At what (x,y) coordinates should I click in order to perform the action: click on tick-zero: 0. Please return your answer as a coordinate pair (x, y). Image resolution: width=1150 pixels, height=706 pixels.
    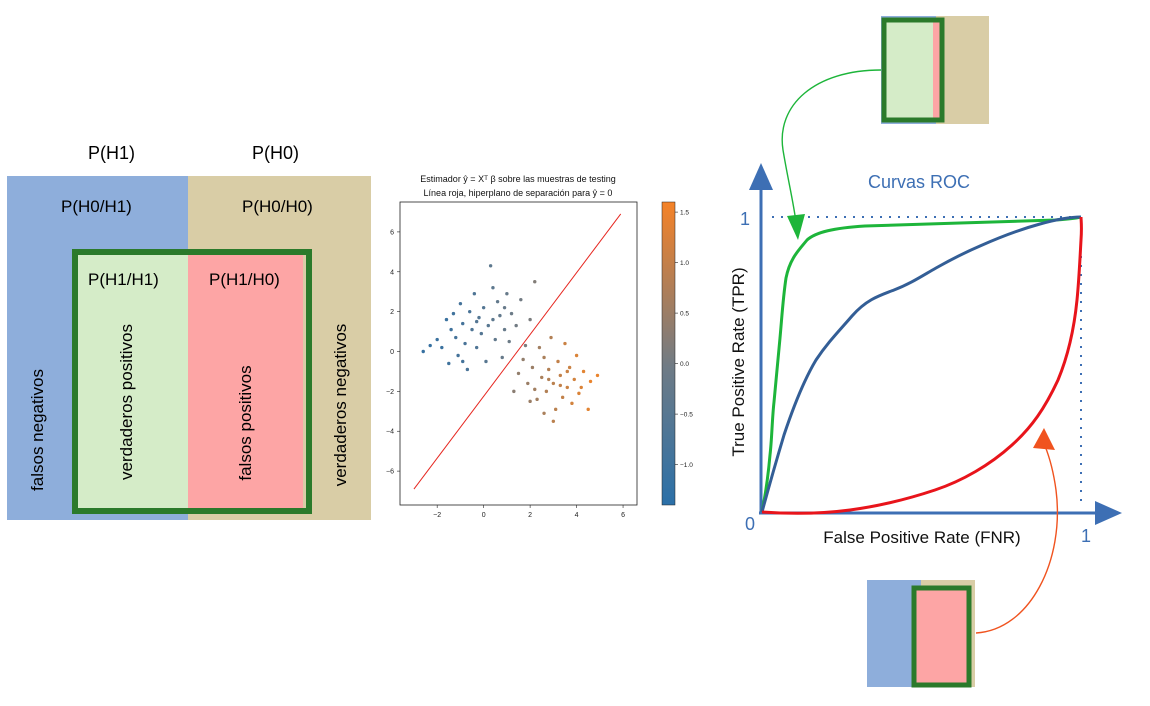
    Looking at the image, I should click on (750, 524).